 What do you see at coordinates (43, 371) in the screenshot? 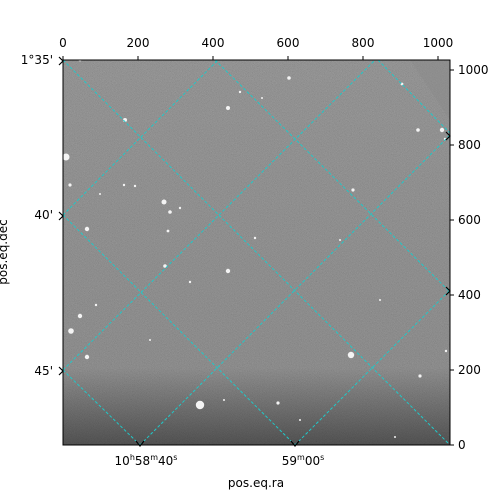
I see `dec-tick-label: 45'` at bounding box center [43, 371].